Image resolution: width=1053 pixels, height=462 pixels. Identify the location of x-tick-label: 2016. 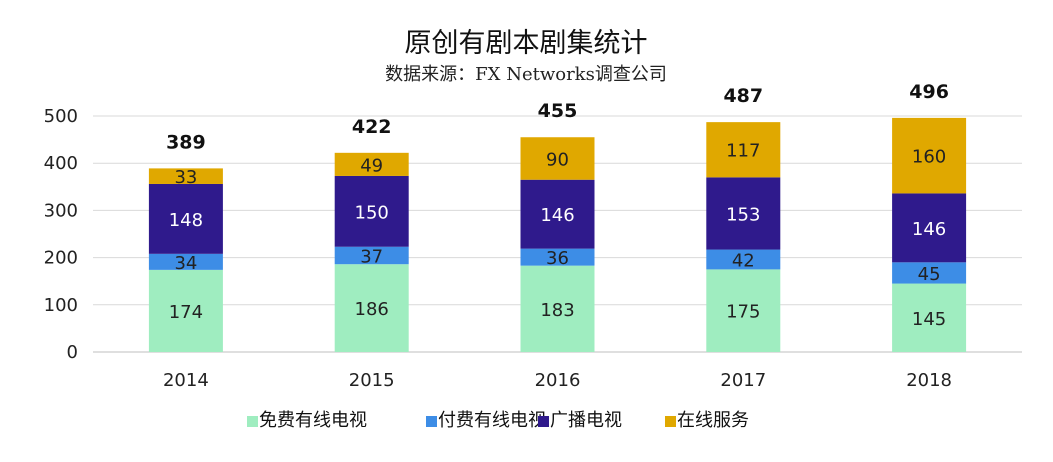
(558, 380).